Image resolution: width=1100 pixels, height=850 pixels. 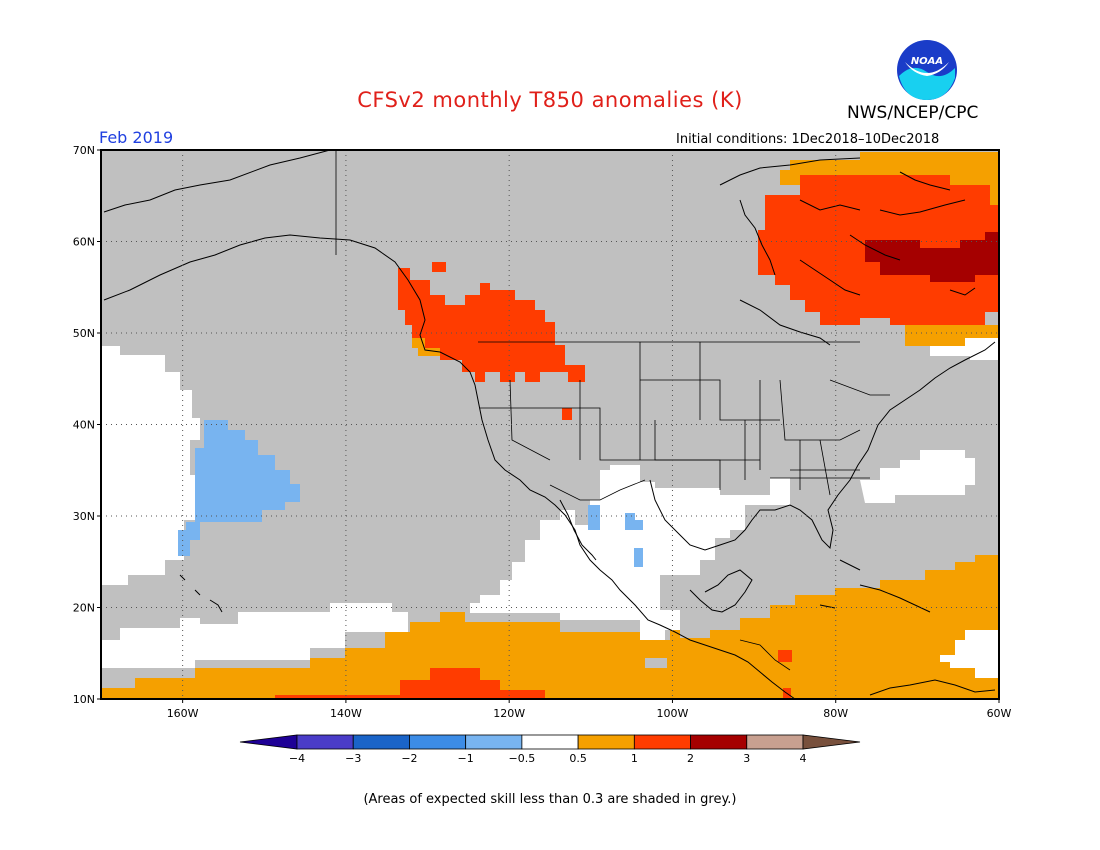 What do you see at coordinates (439, 267) in the screenshot?
I see `positive-anomaly-red-spot-bc` at bounding box center [439, 267].